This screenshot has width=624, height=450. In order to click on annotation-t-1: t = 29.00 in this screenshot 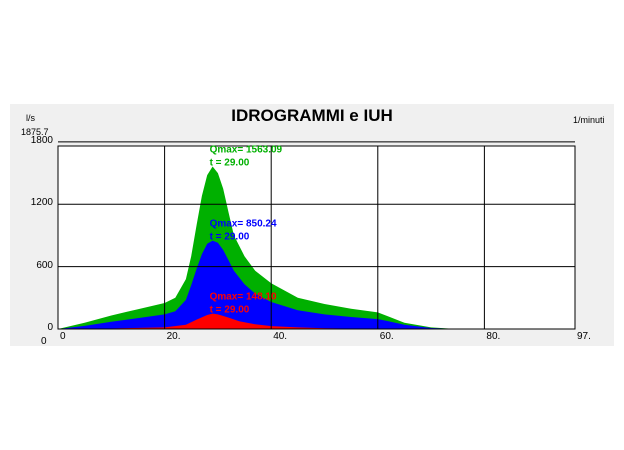, I will do `click(230, 237)`.